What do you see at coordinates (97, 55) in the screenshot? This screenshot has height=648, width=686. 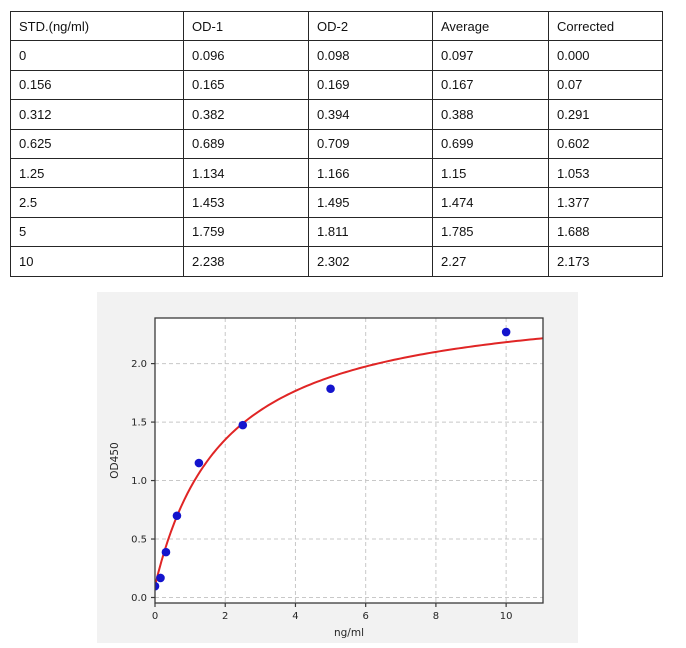 I see `table-cell: 0` at bounding box center [97, 55].